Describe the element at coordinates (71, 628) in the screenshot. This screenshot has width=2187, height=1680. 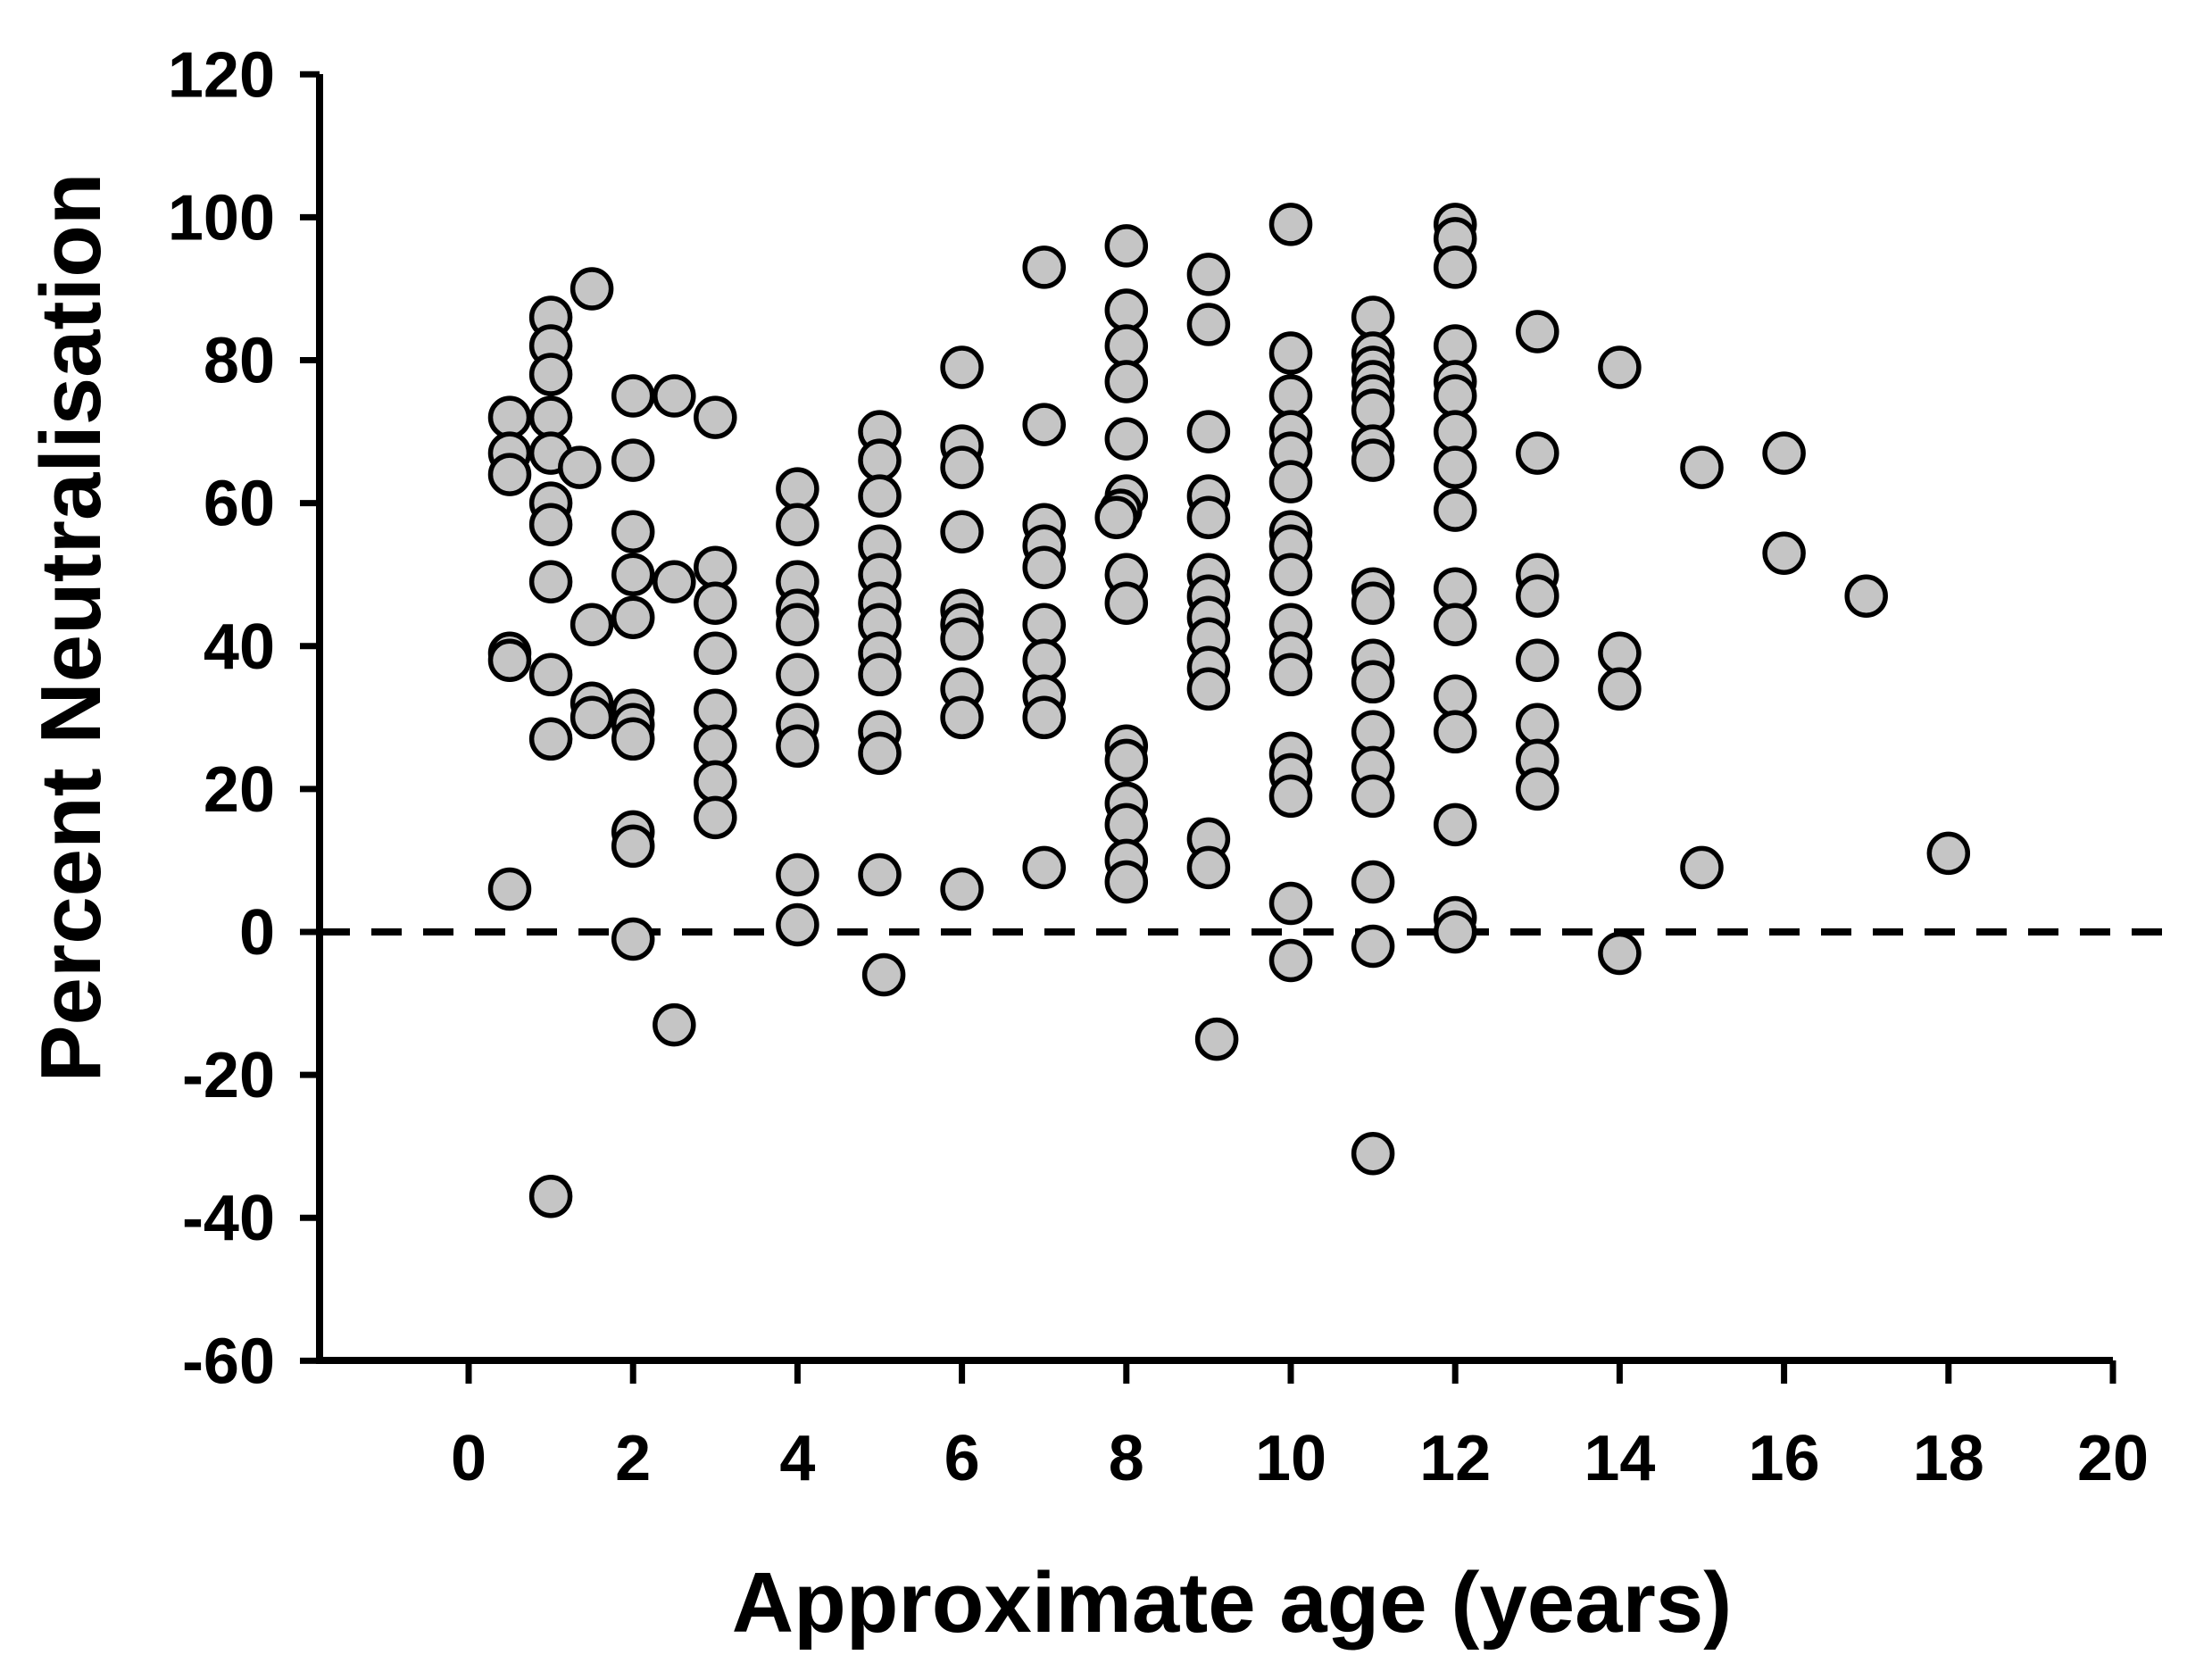
I see `y-axis-title: Percent Neutralisation` at that location.